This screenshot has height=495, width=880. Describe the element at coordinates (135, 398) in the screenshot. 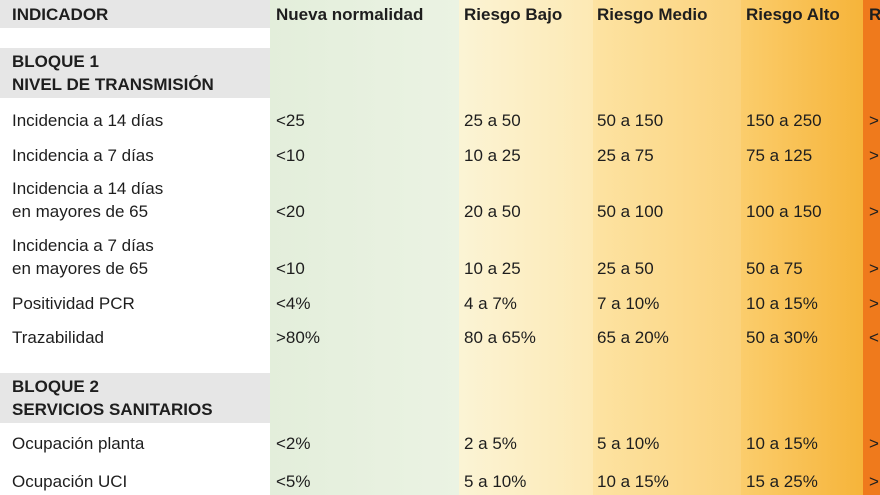

I see `bloque2-bg` at that location.